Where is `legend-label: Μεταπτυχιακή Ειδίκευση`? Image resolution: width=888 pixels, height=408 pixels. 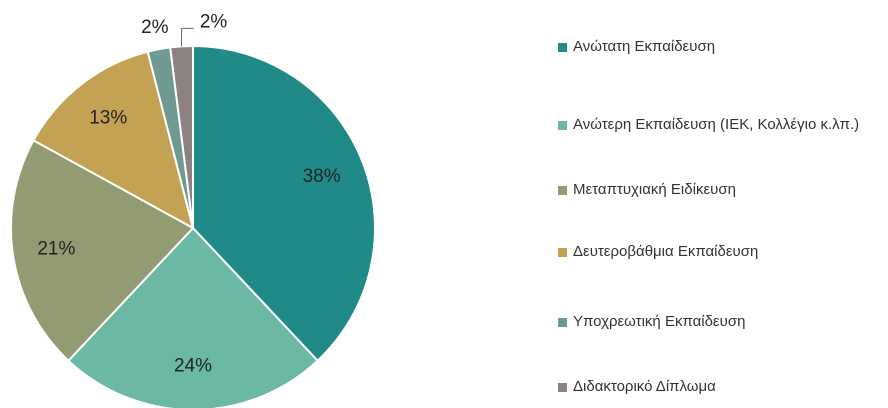
legend-label: Μεταπτυχιακή Ειδίκευση is located at coordinates (654, 189).